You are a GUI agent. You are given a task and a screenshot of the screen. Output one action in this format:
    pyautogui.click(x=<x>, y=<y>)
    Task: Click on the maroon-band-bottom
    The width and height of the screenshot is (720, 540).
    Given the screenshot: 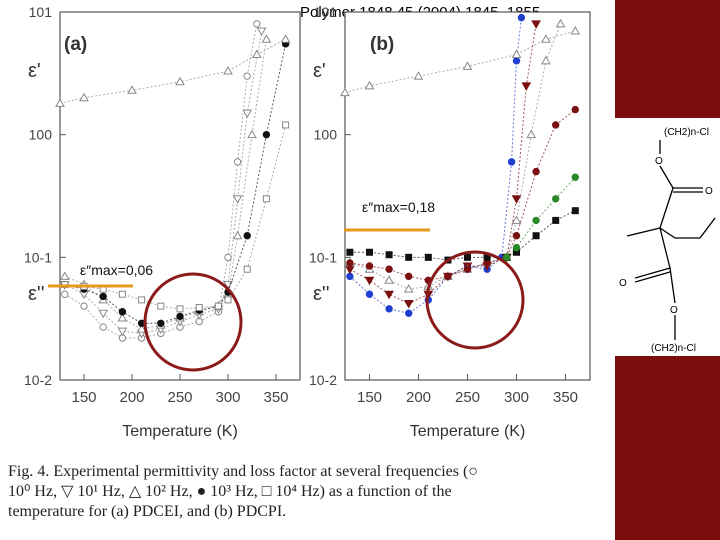 What is the action you would take?
    pyautogui.click(x=667, y=448)
    